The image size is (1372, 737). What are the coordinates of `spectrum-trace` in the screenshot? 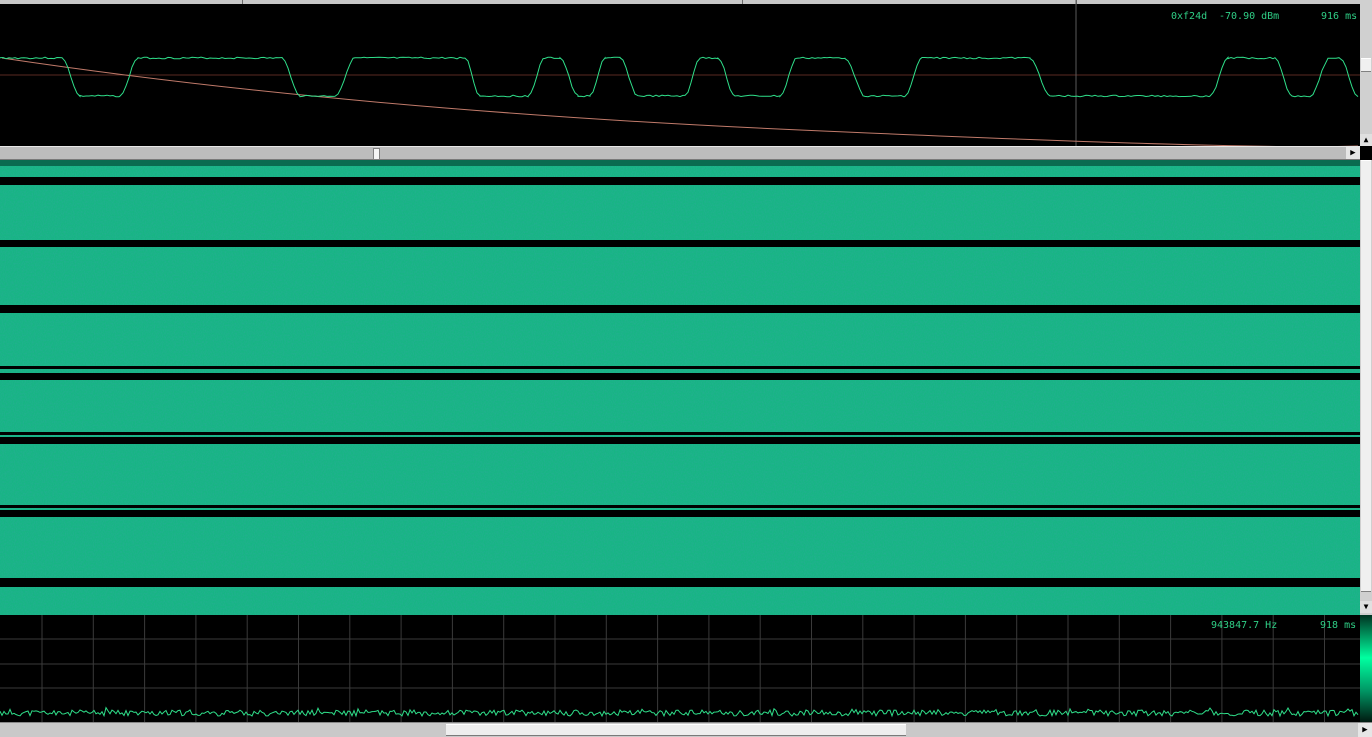 It's located at (679, 712).